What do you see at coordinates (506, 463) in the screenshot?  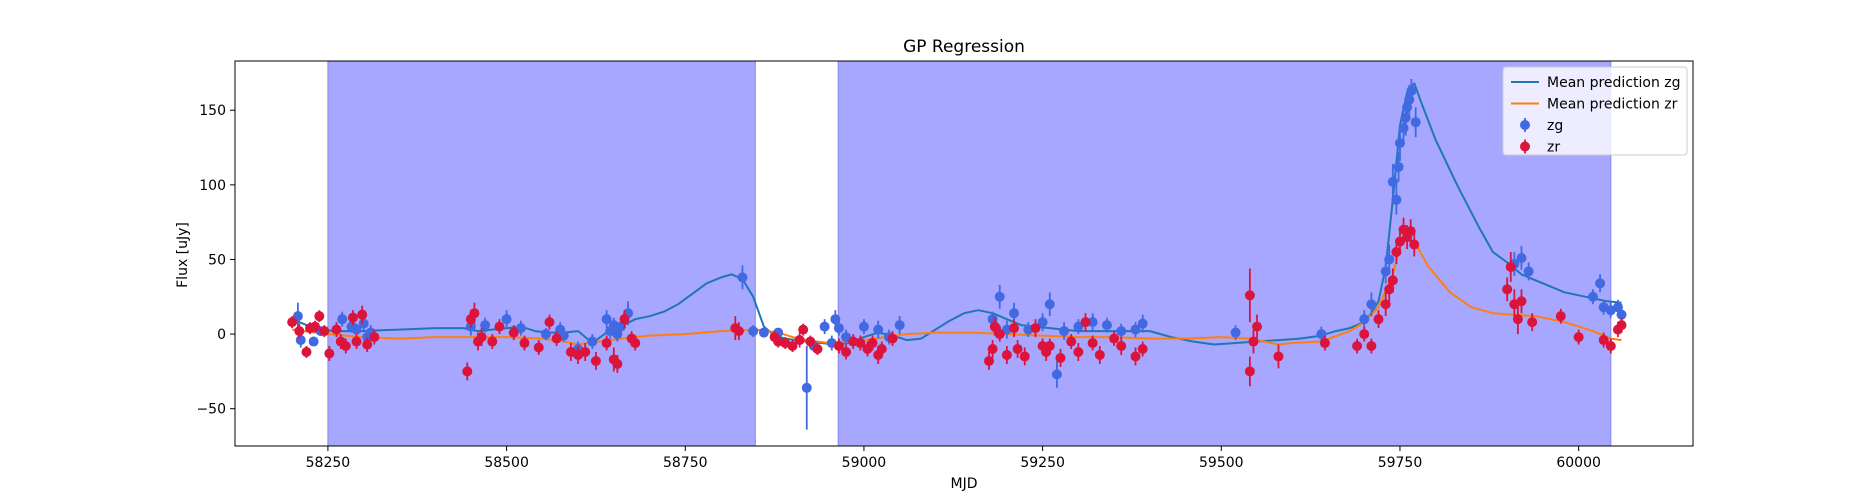 I see `x-tick-label: 58500` at bounding box center [506, 463].